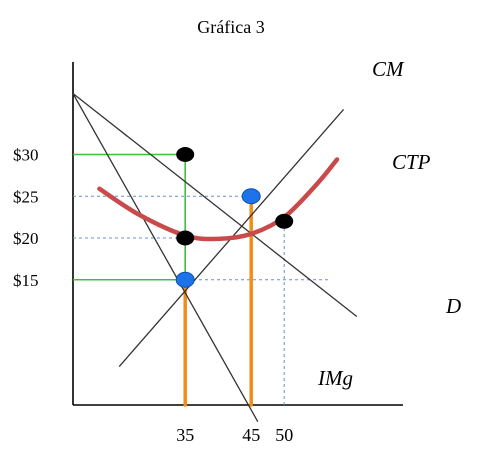 The height and width of the screenshot is (453, 497). Describe the element at coordinates (251, 435) in the screenshot. I see `x-tick-label: 45` at that location.